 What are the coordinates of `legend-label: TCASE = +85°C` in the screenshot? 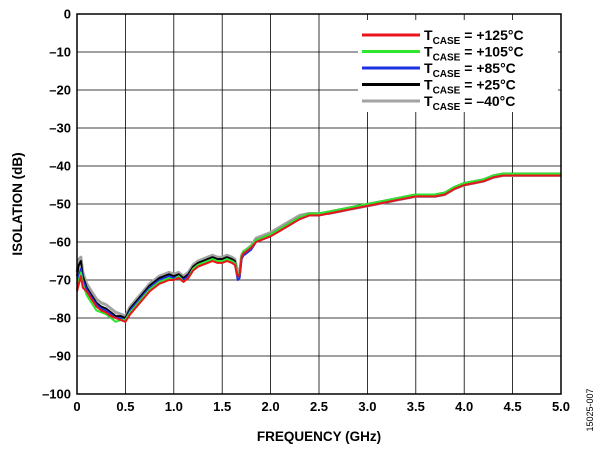 It's located at (470, 70).